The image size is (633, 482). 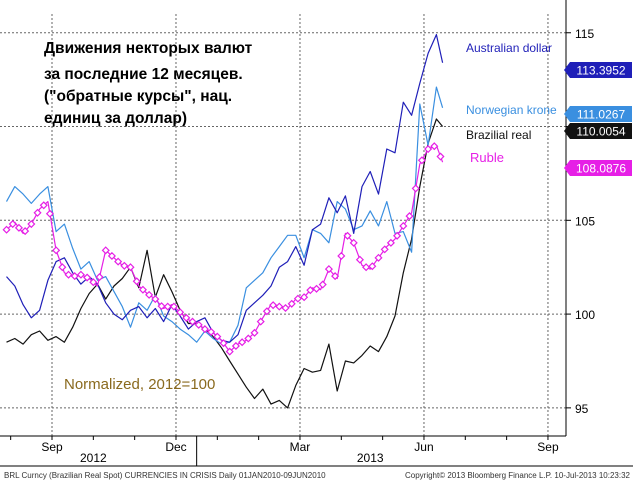 What do you see at coordinates (511, 110) in the screenshot?
I see `series-name-norwegian-krone: Norwegian krone` at bounding box center [511, 110].